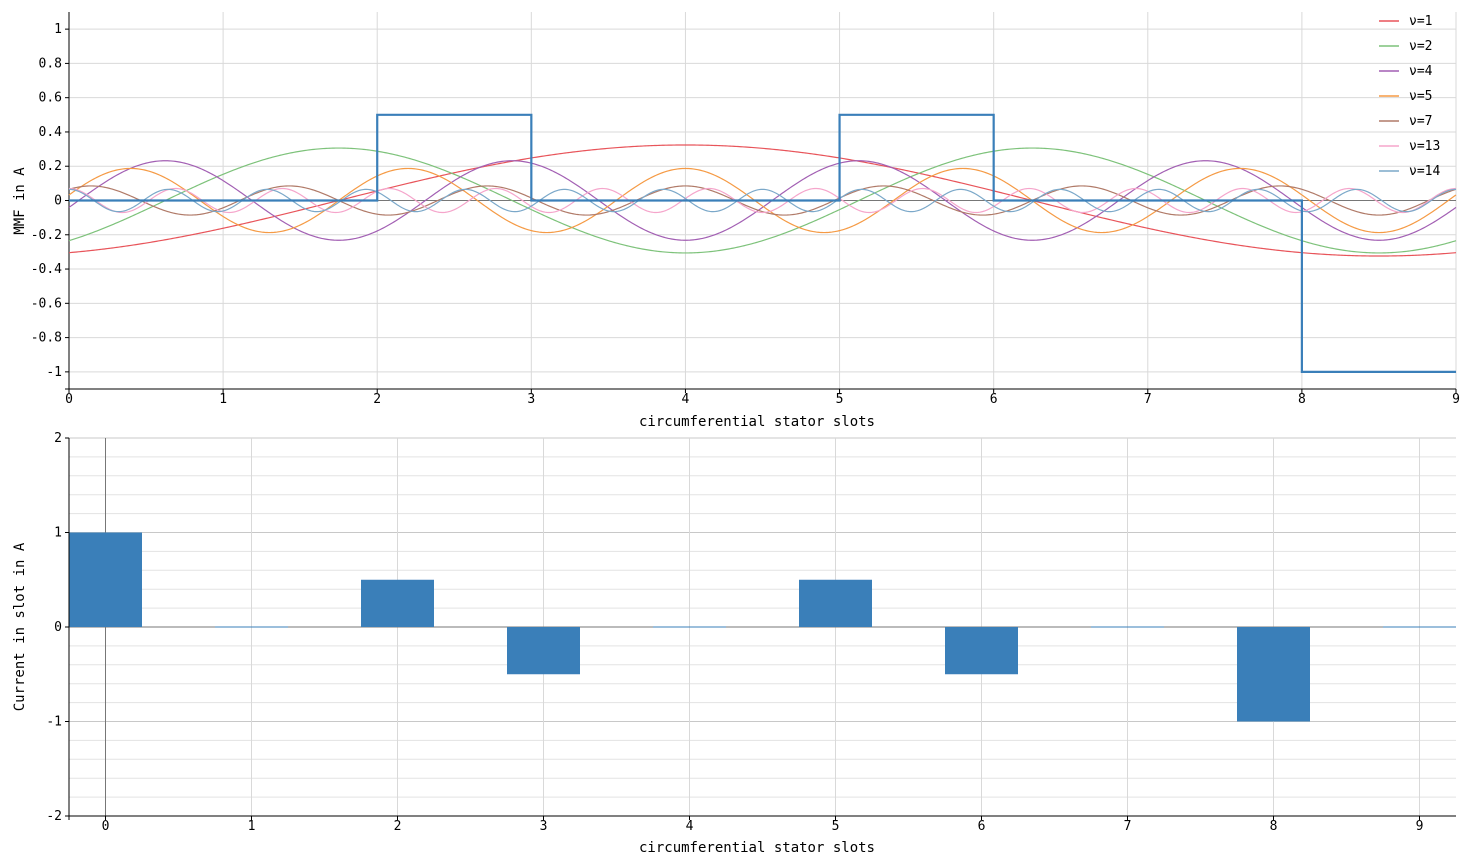 The image size is (1468, 868). What do you see at coordinates (1456, 399) in the screenshot?
I see `mmf-x-tick-label: 9` at bounding box center [1456, 399].